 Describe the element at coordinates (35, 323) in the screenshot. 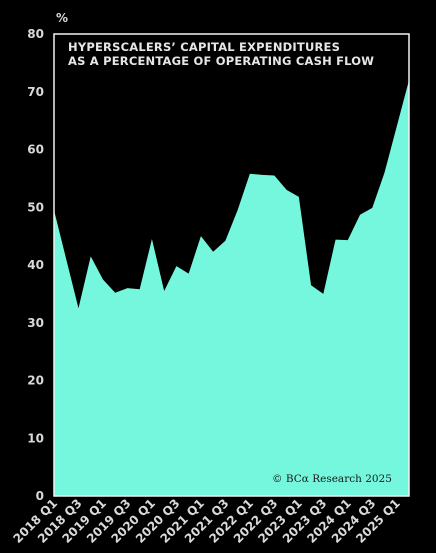

I see `y-tick-label: 30` at that location.